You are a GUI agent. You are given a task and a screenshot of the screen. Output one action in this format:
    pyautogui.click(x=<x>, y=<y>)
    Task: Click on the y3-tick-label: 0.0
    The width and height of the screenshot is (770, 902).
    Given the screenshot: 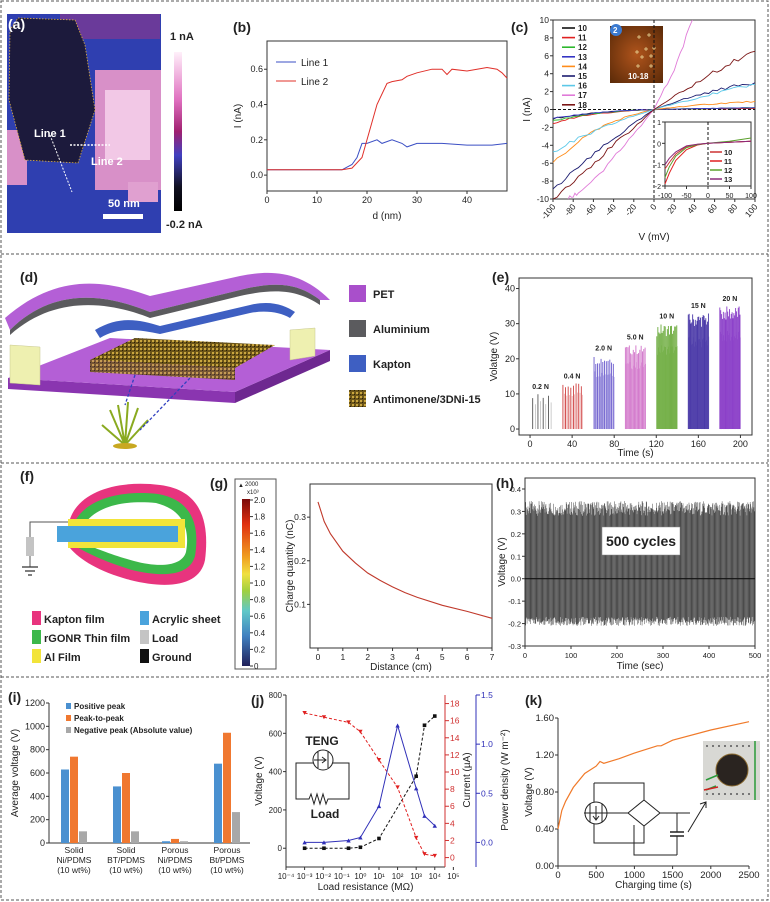 What is the action you would take?
    pyautogui.click(x=487, y=842)
    